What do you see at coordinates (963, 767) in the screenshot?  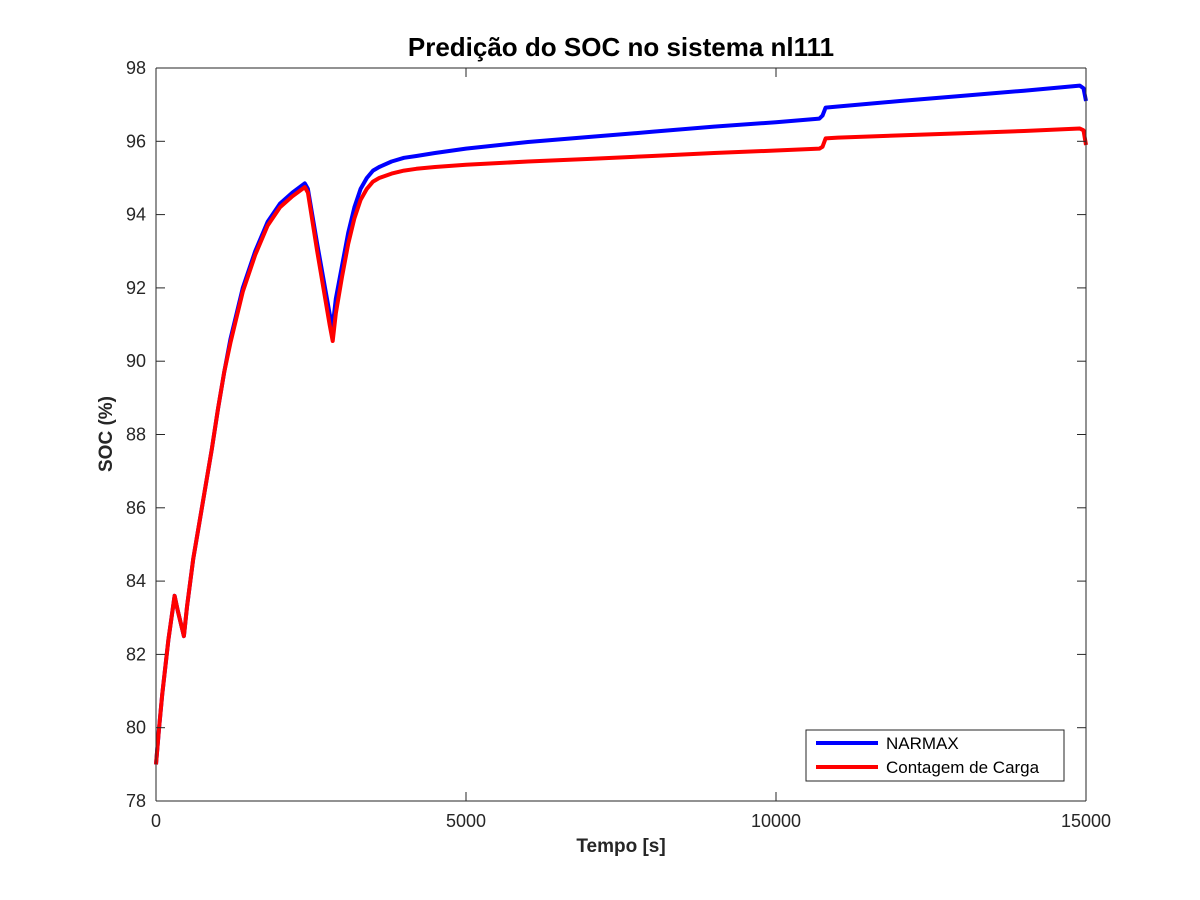 I see `legend-label-contagem-de-carga: Contagem de Carga` at bounding box center [963, 767].